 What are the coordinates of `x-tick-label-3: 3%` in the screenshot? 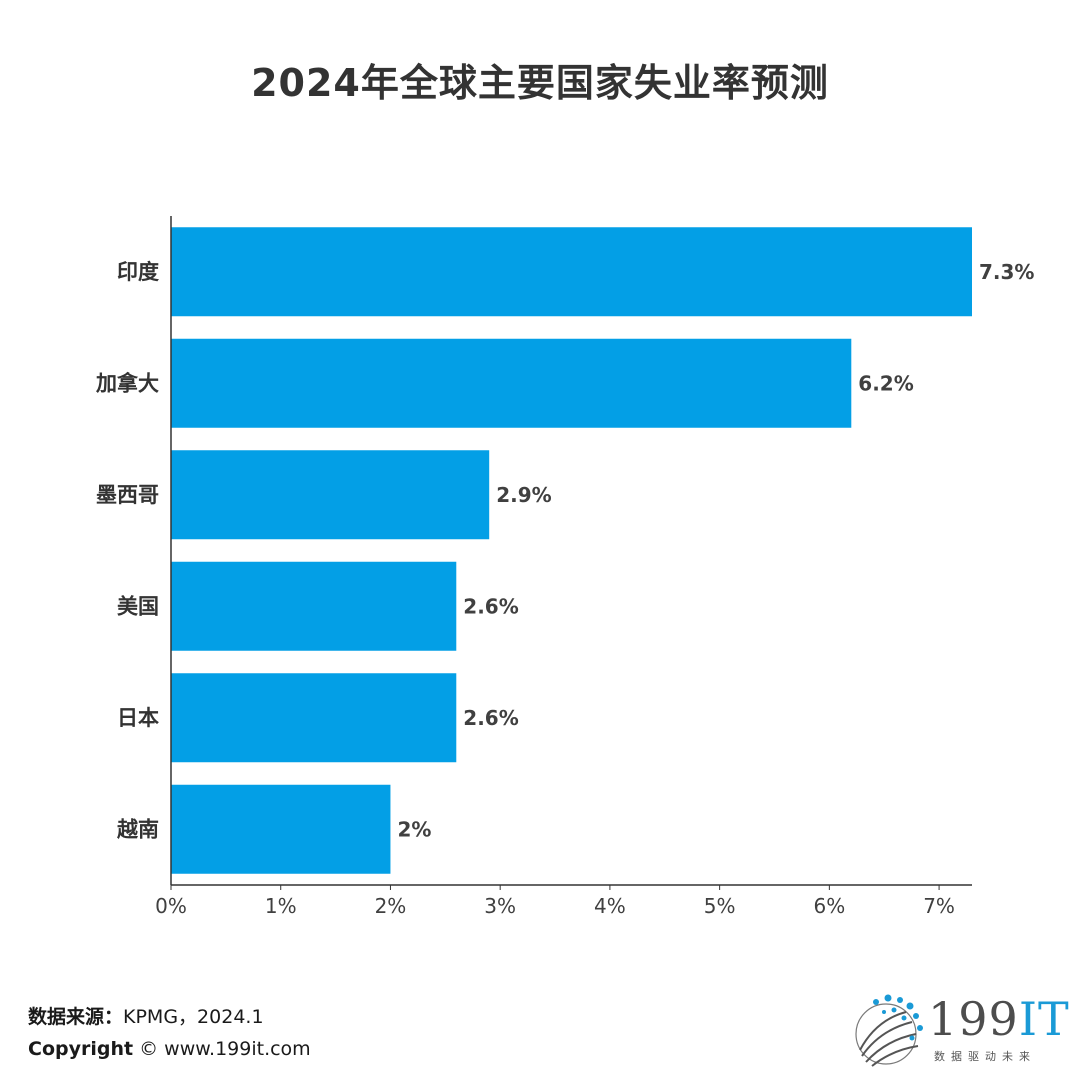 It's located at (500, 906).